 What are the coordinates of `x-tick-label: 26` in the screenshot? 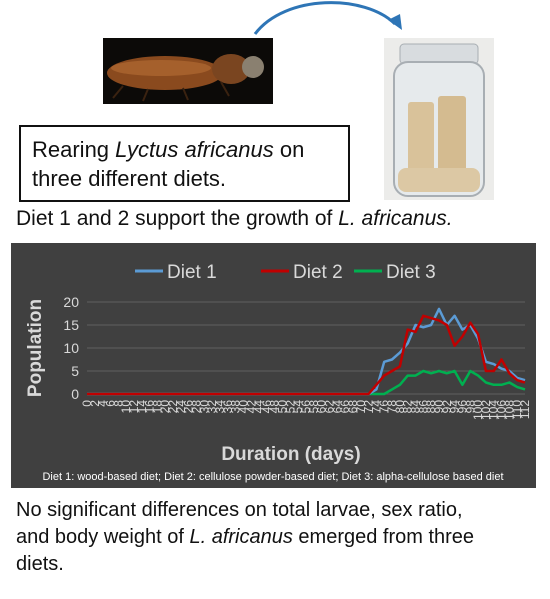 It's located at (189, 407).